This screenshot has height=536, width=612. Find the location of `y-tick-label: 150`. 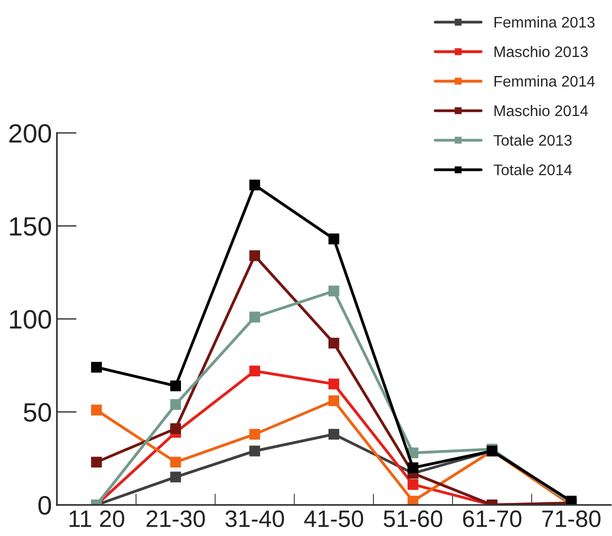

y-tick-label: 150 is located at coordinates (31, 226).